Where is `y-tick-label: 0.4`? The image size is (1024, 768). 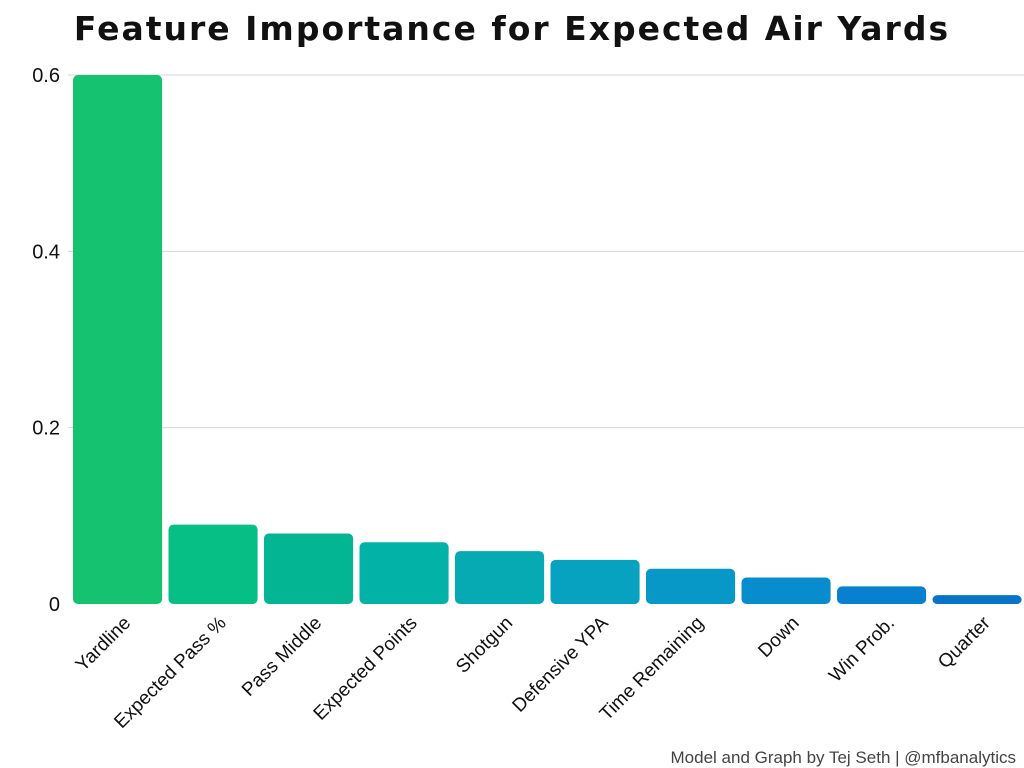
y-tick-label: 0.4 is located at coordinates (46, 252).